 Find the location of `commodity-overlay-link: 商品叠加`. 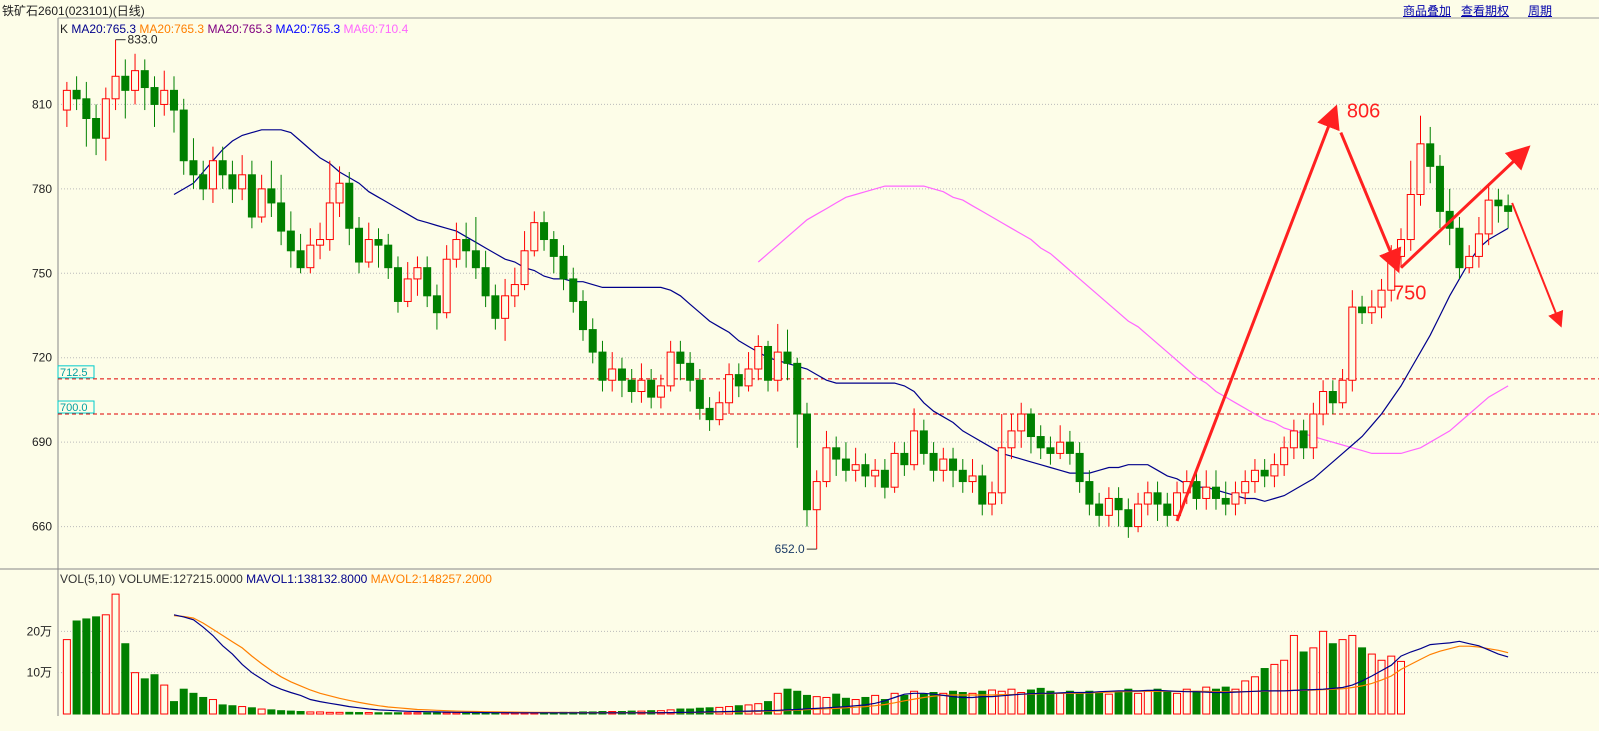

commodity-overlay-link: 商品叠加 is located at coordinates (1427, 11).